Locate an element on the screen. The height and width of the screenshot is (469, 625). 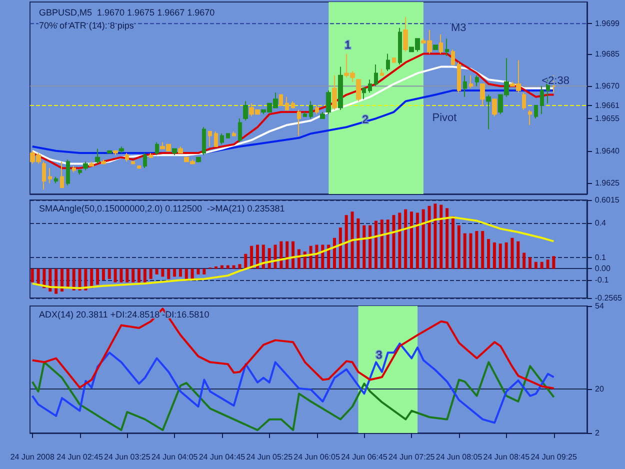
y-tick-label: 1.9661 is located at coordinates (607, 105).